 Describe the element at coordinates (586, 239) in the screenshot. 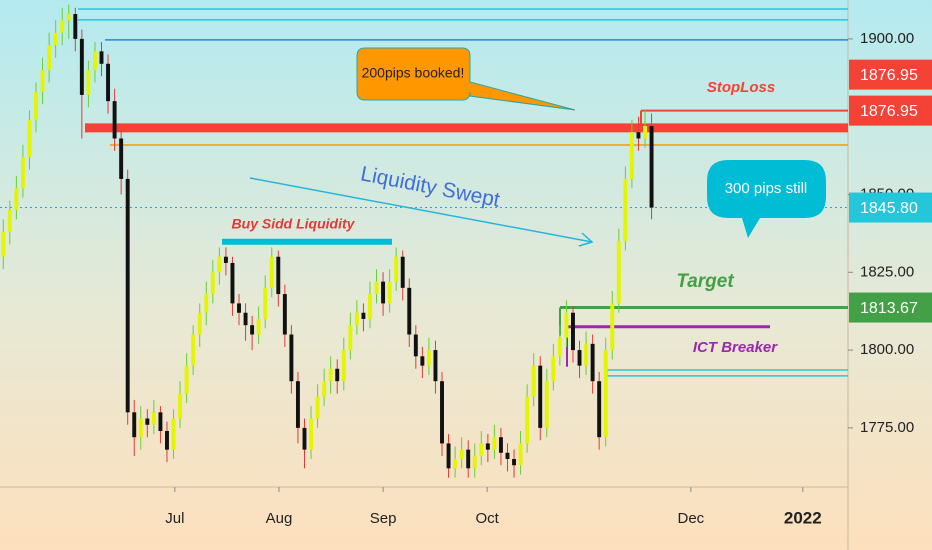

I see `swept-arrow-head` at that location.